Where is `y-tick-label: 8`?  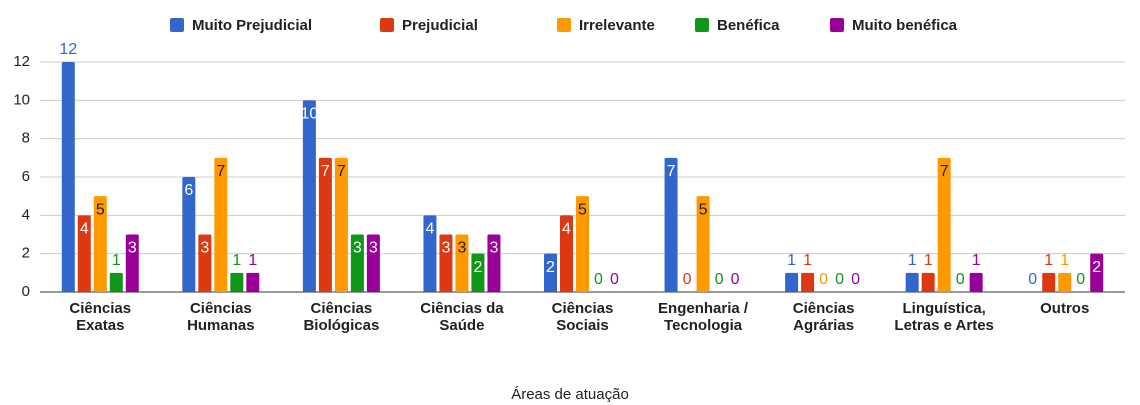 y-tick-label: 8 is located at coordinates (26, 138).